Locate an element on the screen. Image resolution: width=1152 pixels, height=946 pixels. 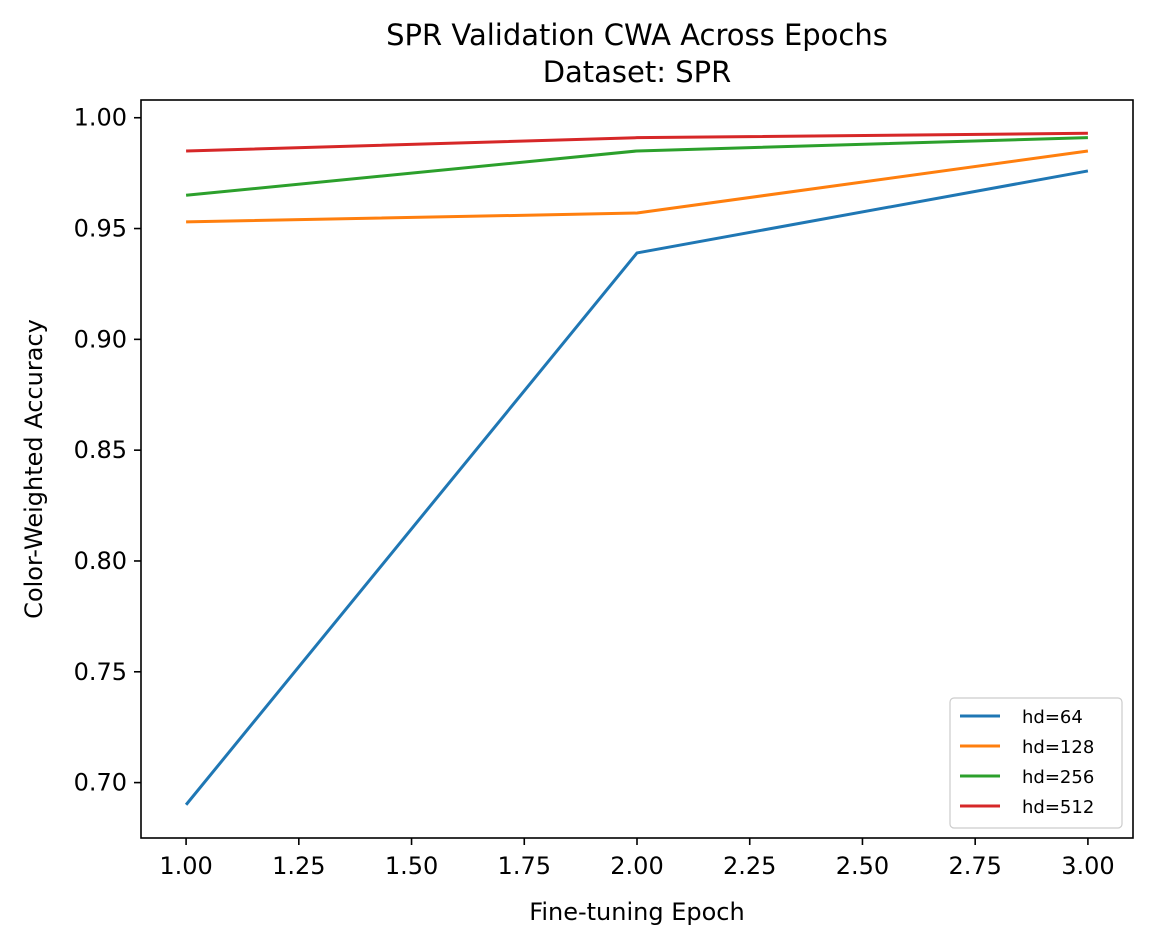
legend-label: hd=512 is located at coordinates (1058, 807).